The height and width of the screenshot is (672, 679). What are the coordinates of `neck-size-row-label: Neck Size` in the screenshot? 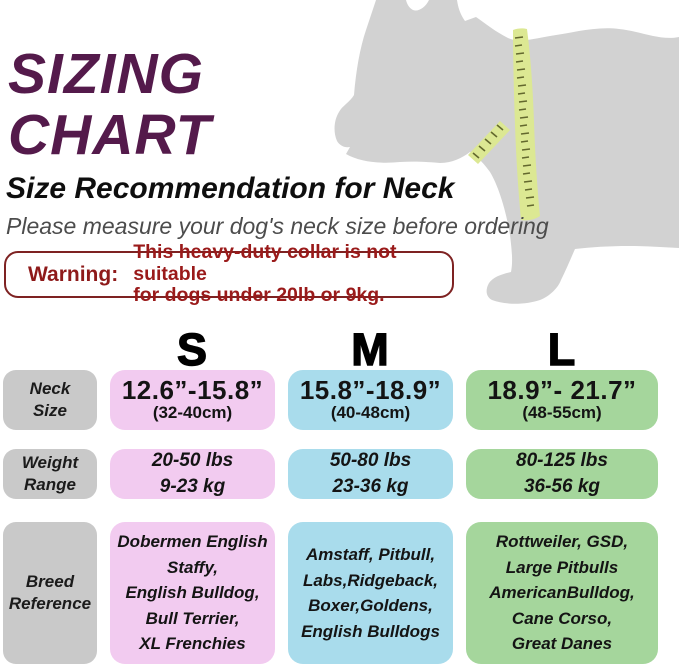 It's located at (50, 400).